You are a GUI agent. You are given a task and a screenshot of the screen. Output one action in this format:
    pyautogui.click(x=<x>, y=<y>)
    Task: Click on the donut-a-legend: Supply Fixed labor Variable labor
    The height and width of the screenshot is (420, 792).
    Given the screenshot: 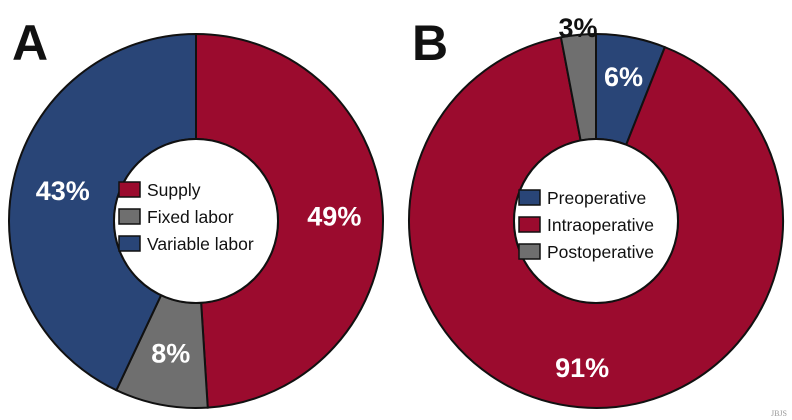 What is the action you would take?
    pyautogui.click(x=186, y=217)
    